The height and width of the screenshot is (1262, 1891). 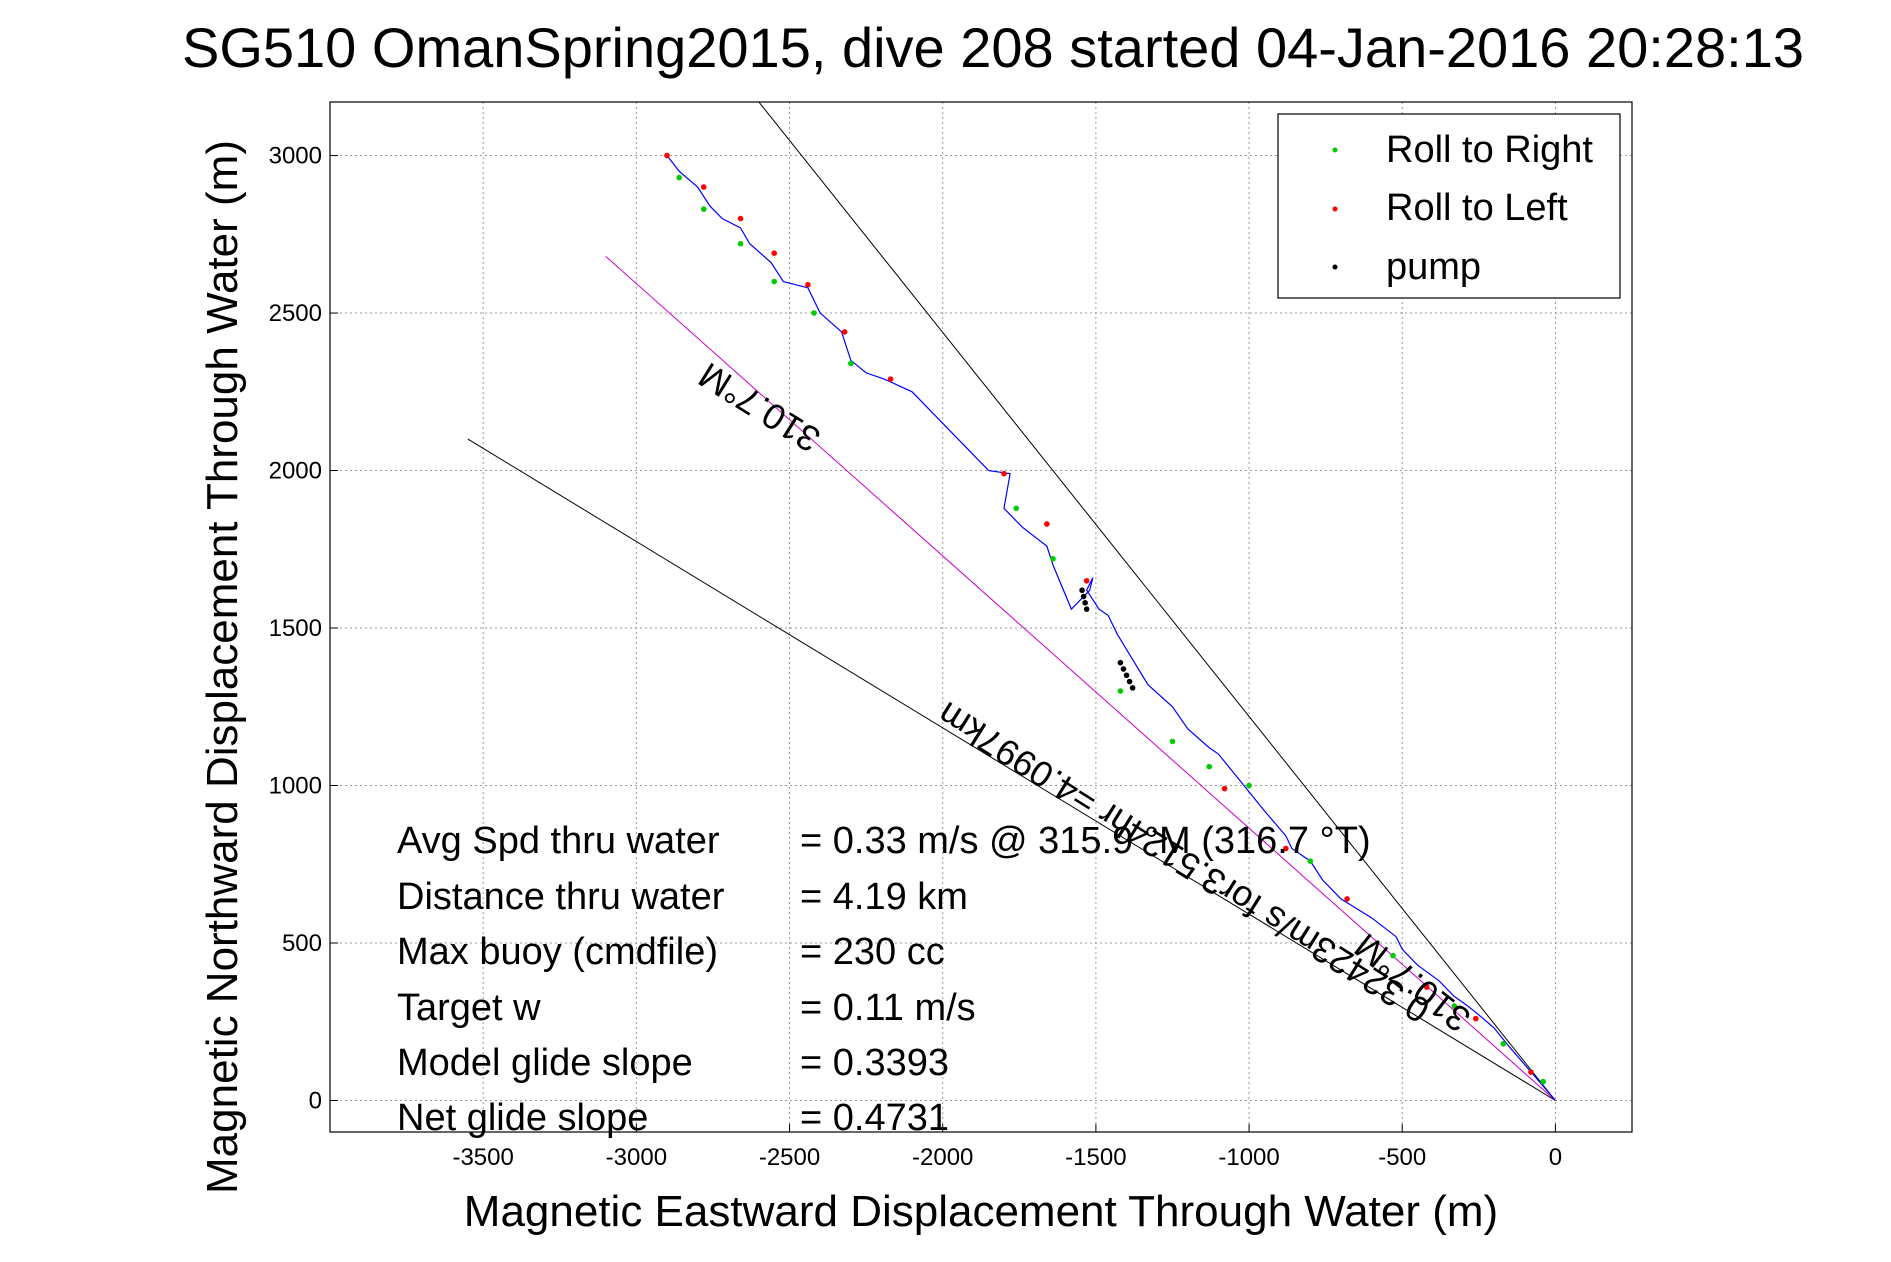 I want to click on legend-marker-roll-right, so click(x=1335, y=150).